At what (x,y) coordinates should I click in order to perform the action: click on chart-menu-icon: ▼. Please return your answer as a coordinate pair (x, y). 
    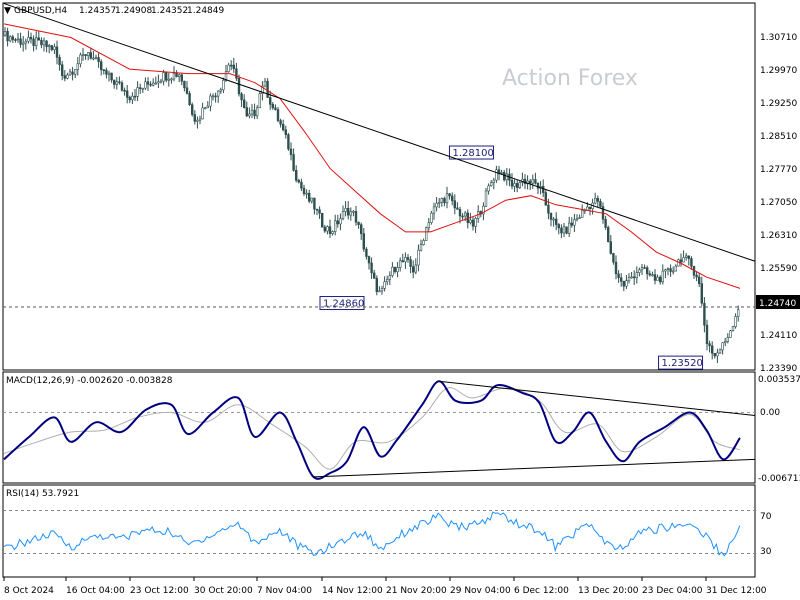
    Looking at the image, I should click on (7, 11).